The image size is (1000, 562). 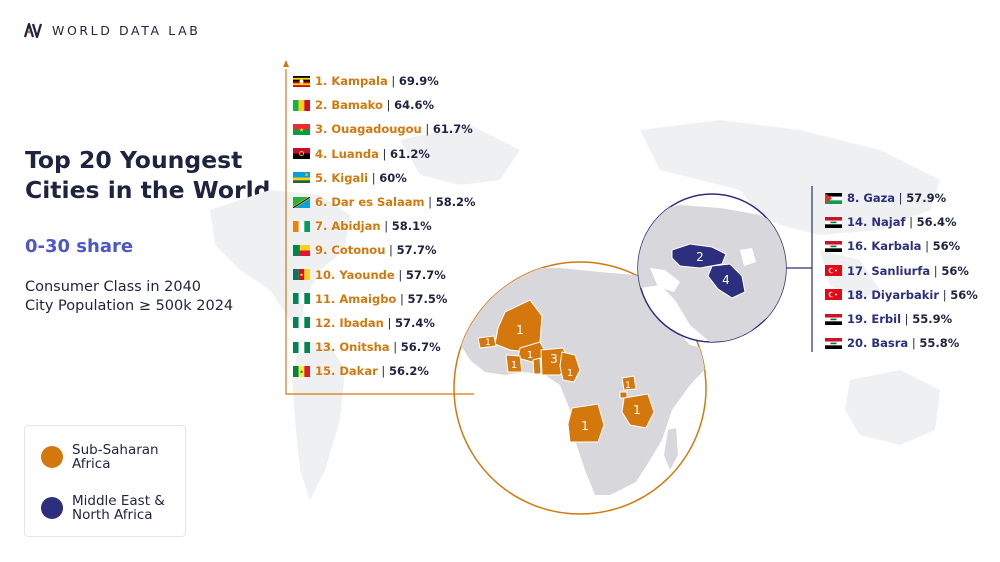 I want to click on city-list-item: 3. Ouagadougou | 61.7%, so click(x=384, y=129).